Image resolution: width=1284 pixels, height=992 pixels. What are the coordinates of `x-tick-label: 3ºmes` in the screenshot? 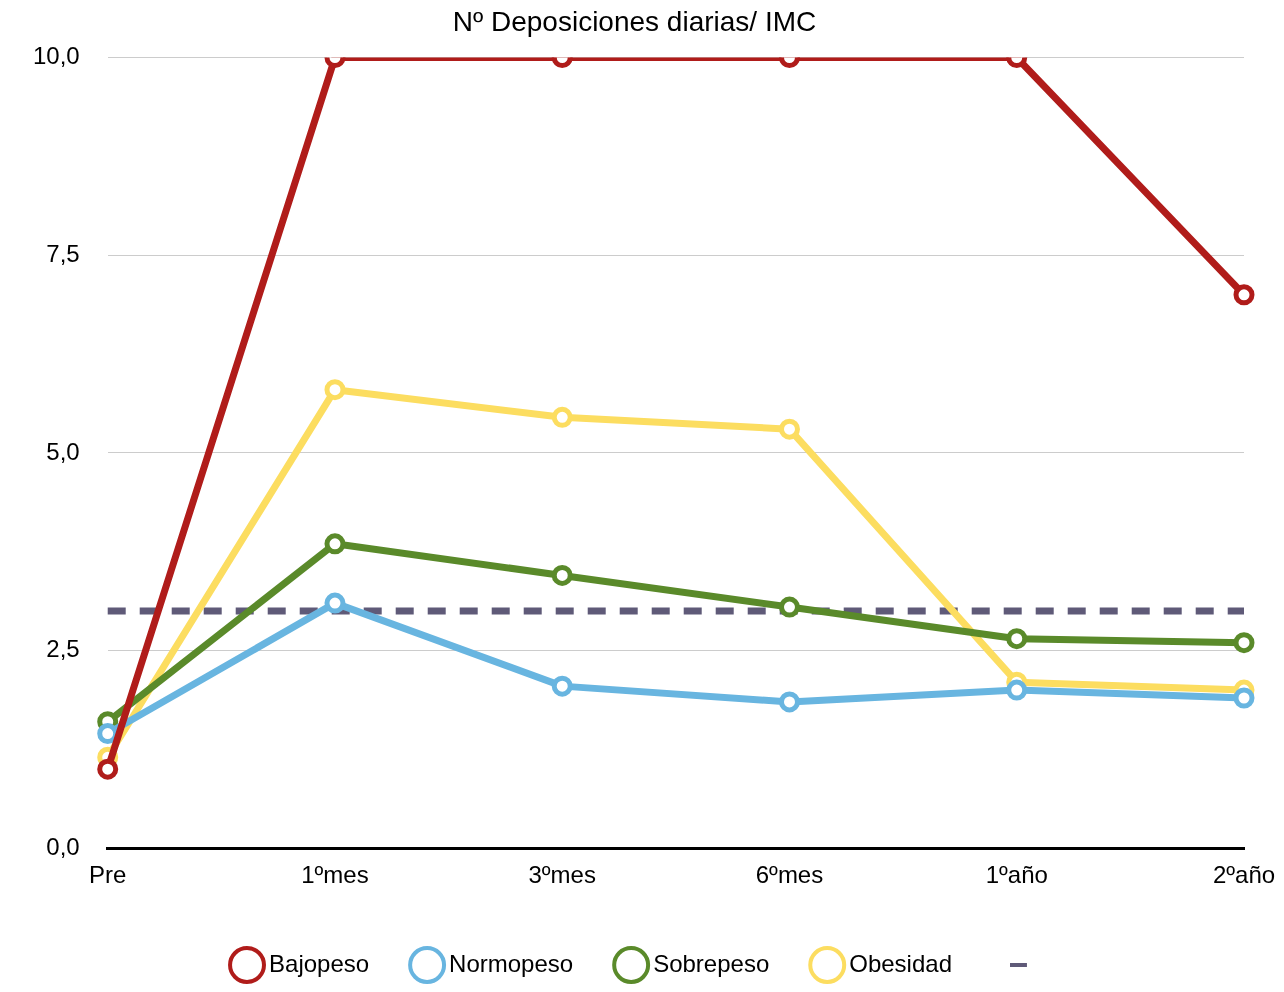 It's located at (562, 875).